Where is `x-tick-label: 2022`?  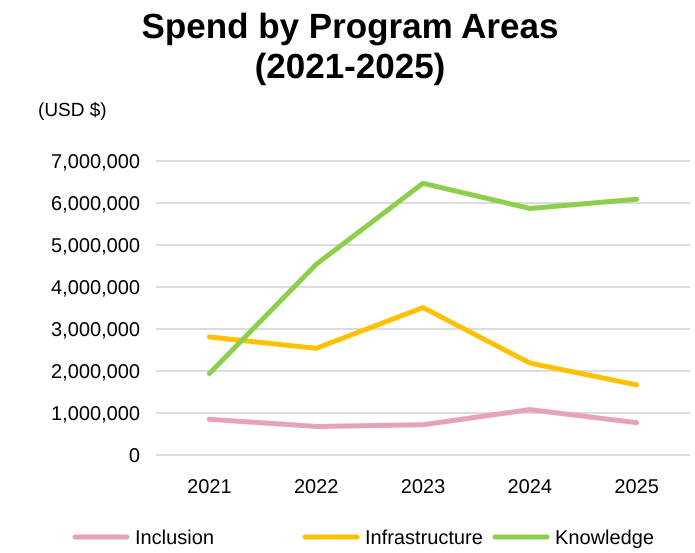 x-tick-label: 2022 is located at coordinates (316, 487).